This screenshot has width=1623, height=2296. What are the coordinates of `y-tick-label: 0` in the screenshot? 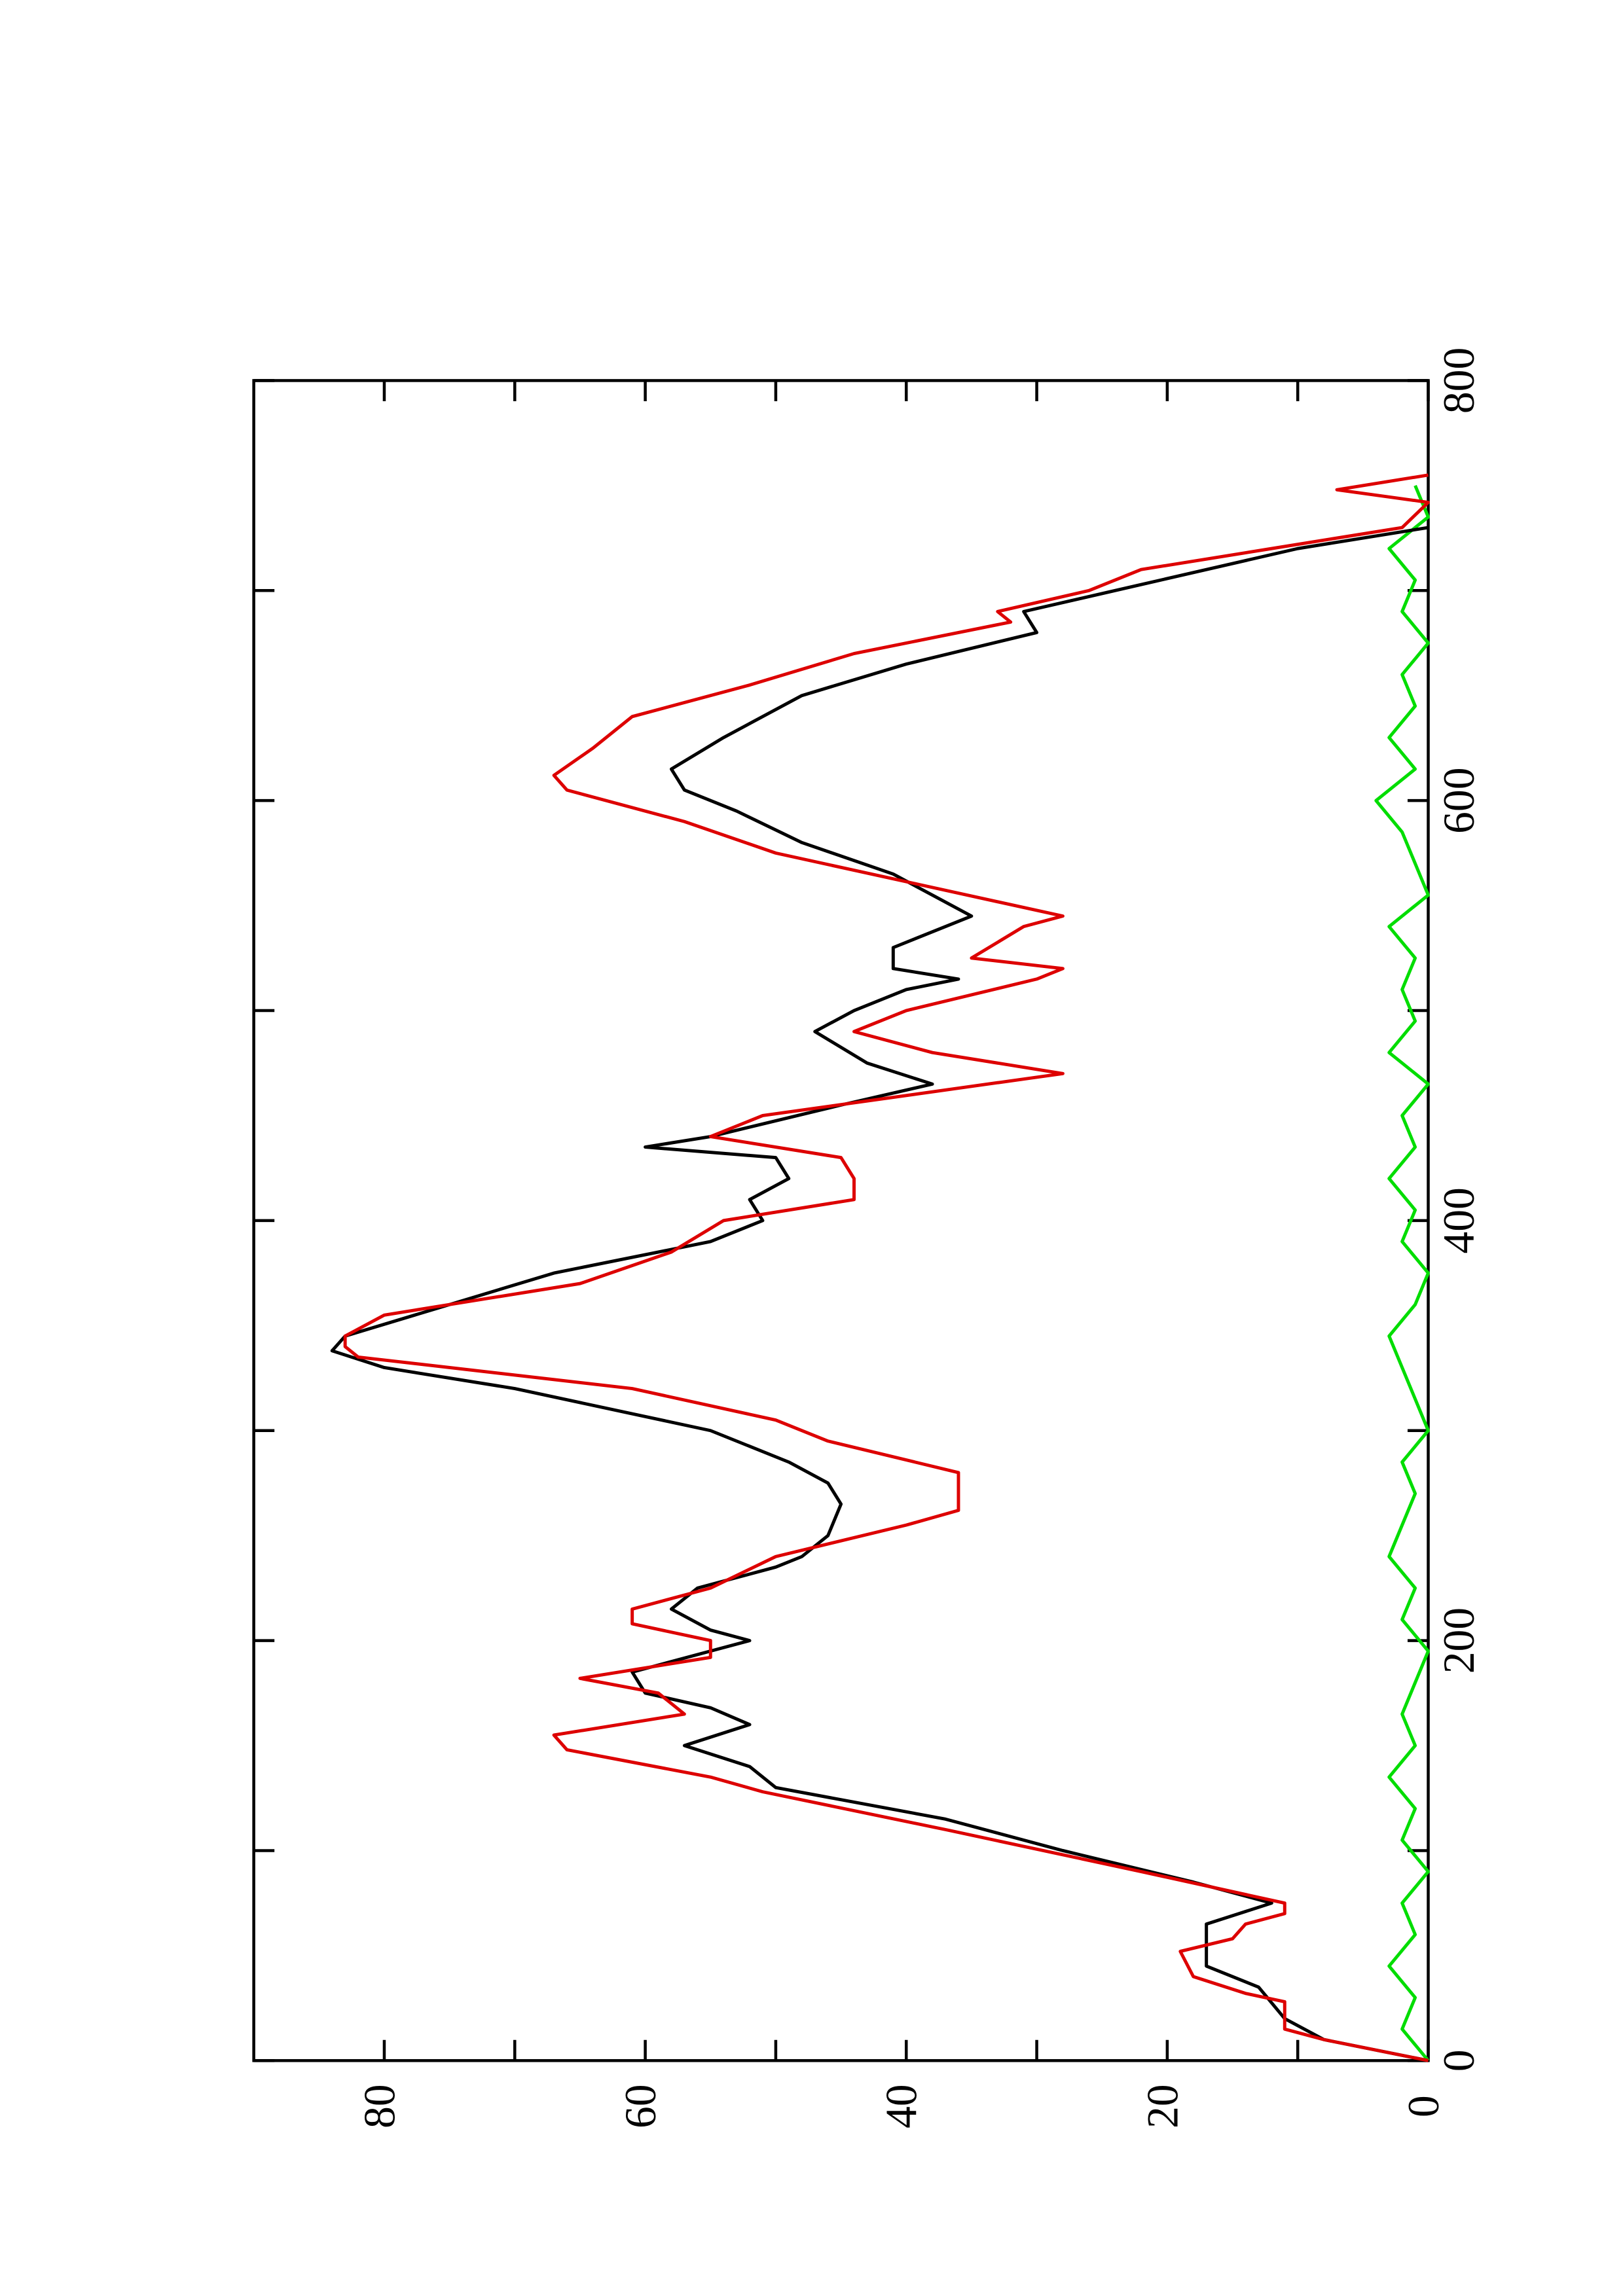 It's located at (1423, 2106).